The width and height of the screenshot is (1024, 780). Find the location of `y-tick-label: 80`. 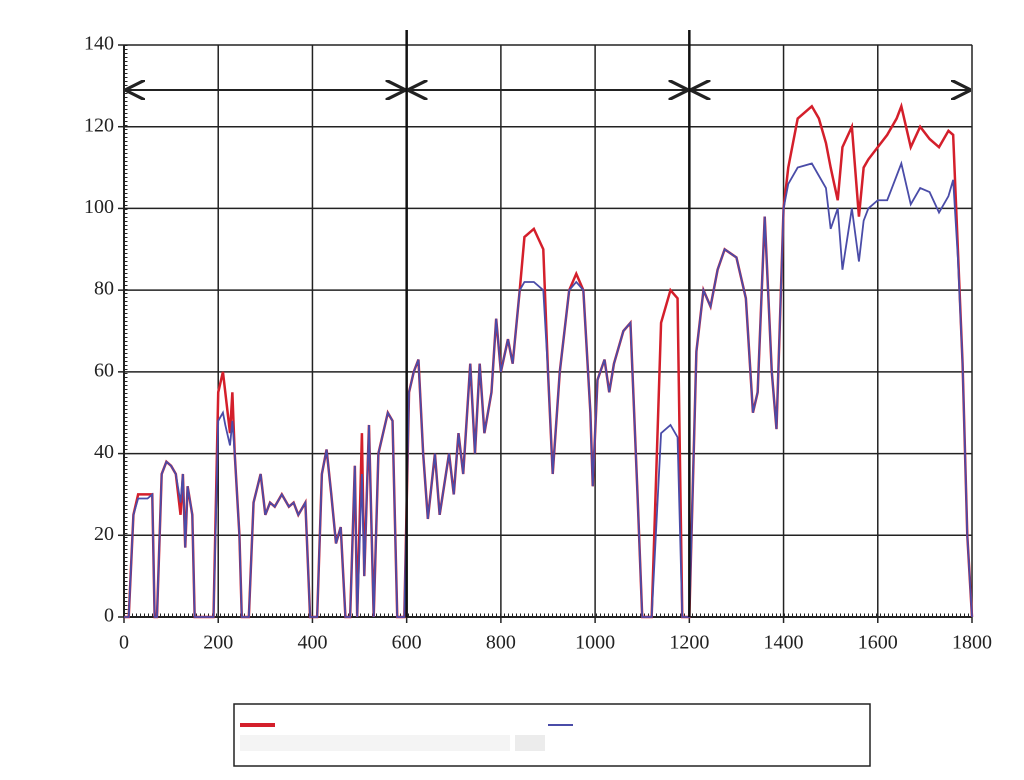

y-tick-label: 80 is located at coordinates (104, 289).